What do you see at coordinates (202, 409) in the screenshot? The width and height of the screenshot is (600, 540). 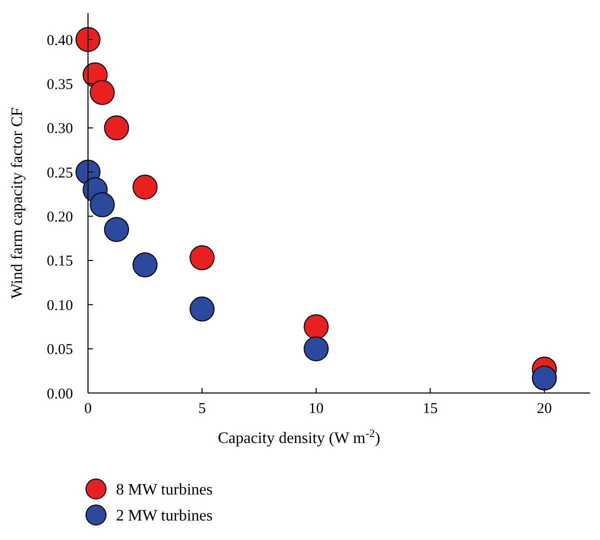 I see `x-tick-label: 5` at bounding box center [202, 409].